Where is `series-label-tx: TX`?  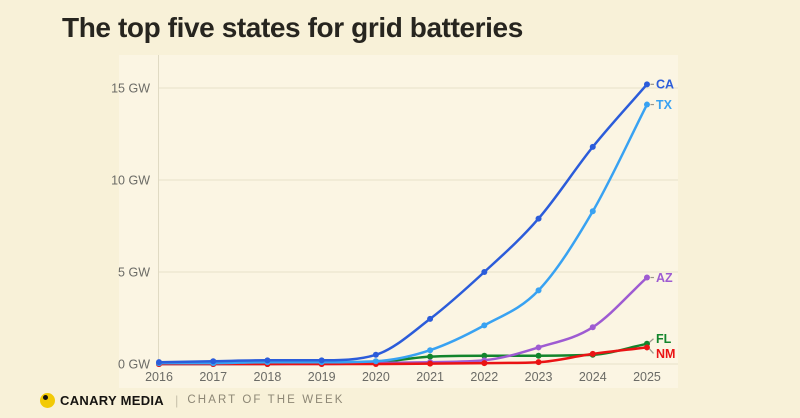 series-label-tx: TX is located at coordinates (664, 105).